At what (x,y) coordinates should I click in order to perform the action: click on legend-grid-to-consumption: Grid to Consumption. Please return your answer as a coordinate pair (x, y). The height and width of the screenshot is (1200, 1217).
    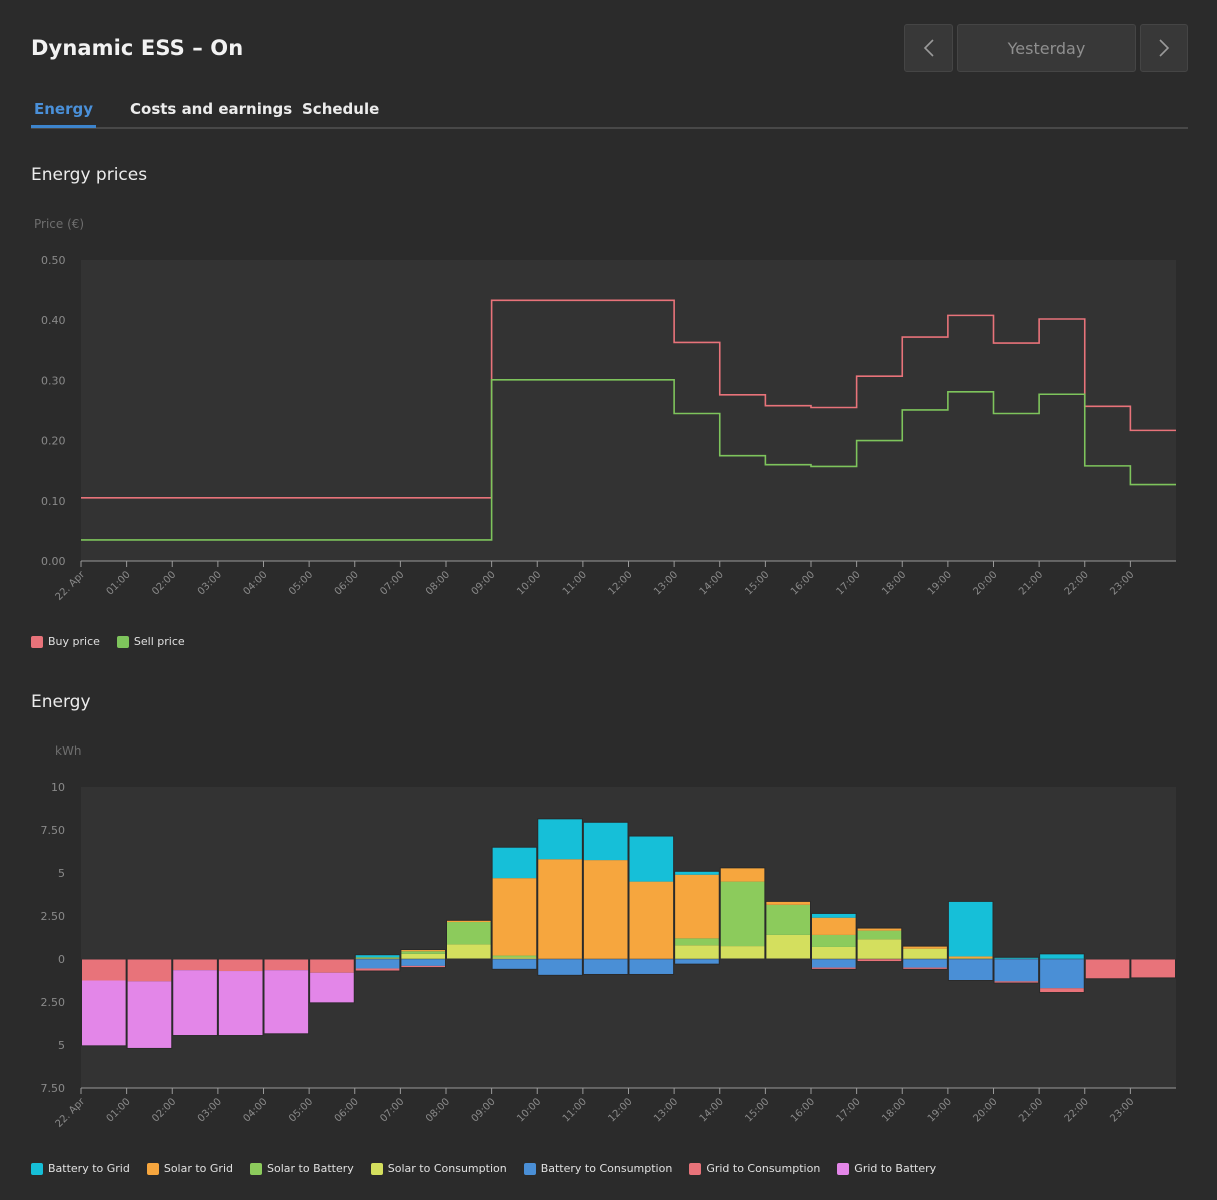
    Looking at the image, I should click on (754, 1168).